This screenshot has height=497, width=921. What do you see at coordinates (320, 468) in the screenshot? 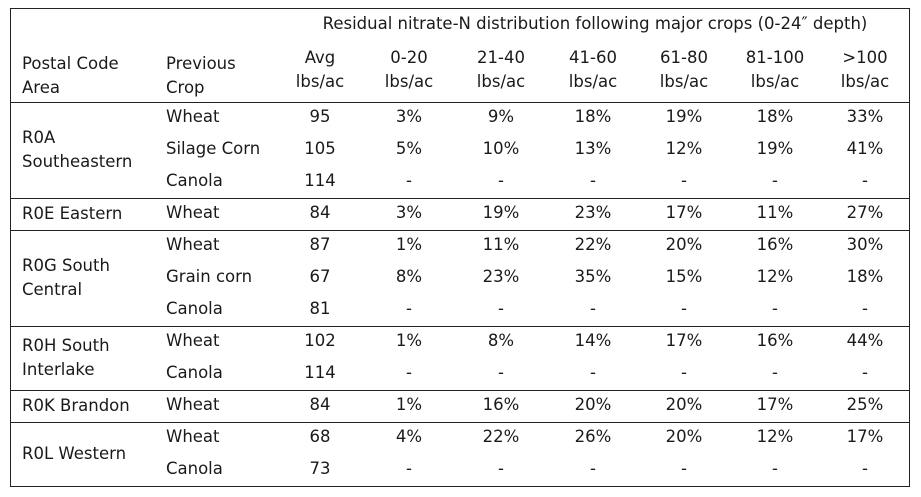
I see `value-cell: 73` at bounding box center [320, 468].